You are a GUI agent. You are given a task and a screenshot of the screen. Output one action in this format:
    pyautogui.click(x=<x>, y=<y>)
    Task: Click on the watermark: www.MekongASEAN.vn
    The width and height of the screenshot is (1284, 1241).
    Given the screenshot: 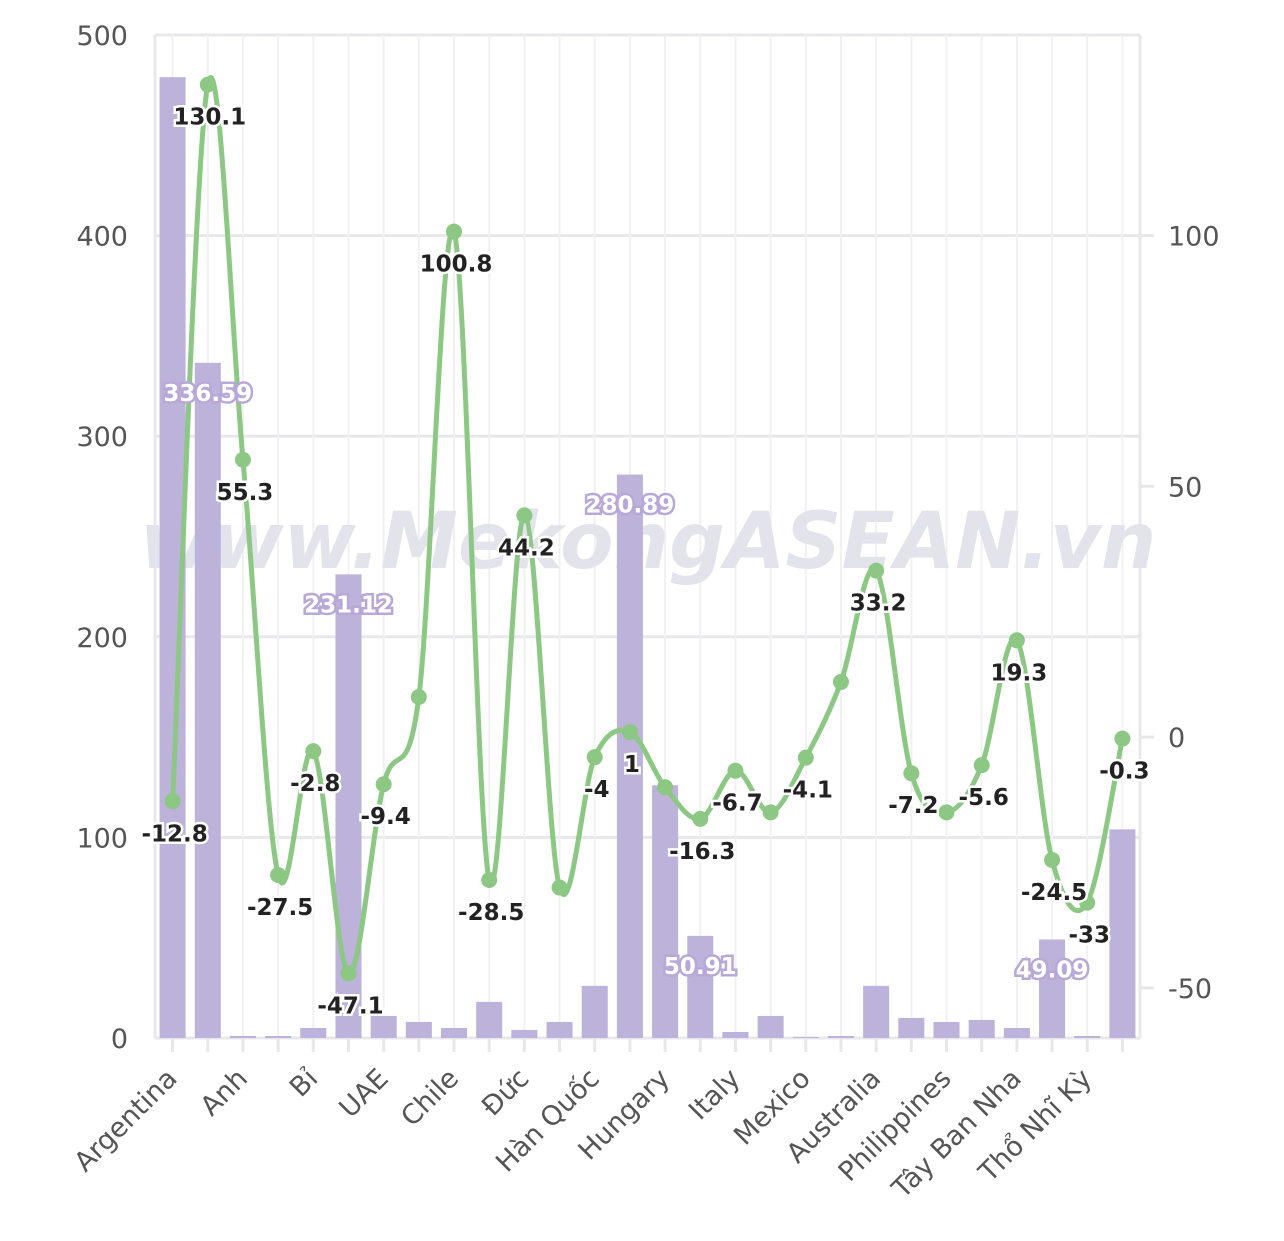 What is the action you would take?
    pyautogui.click(x=648, y=542)
    